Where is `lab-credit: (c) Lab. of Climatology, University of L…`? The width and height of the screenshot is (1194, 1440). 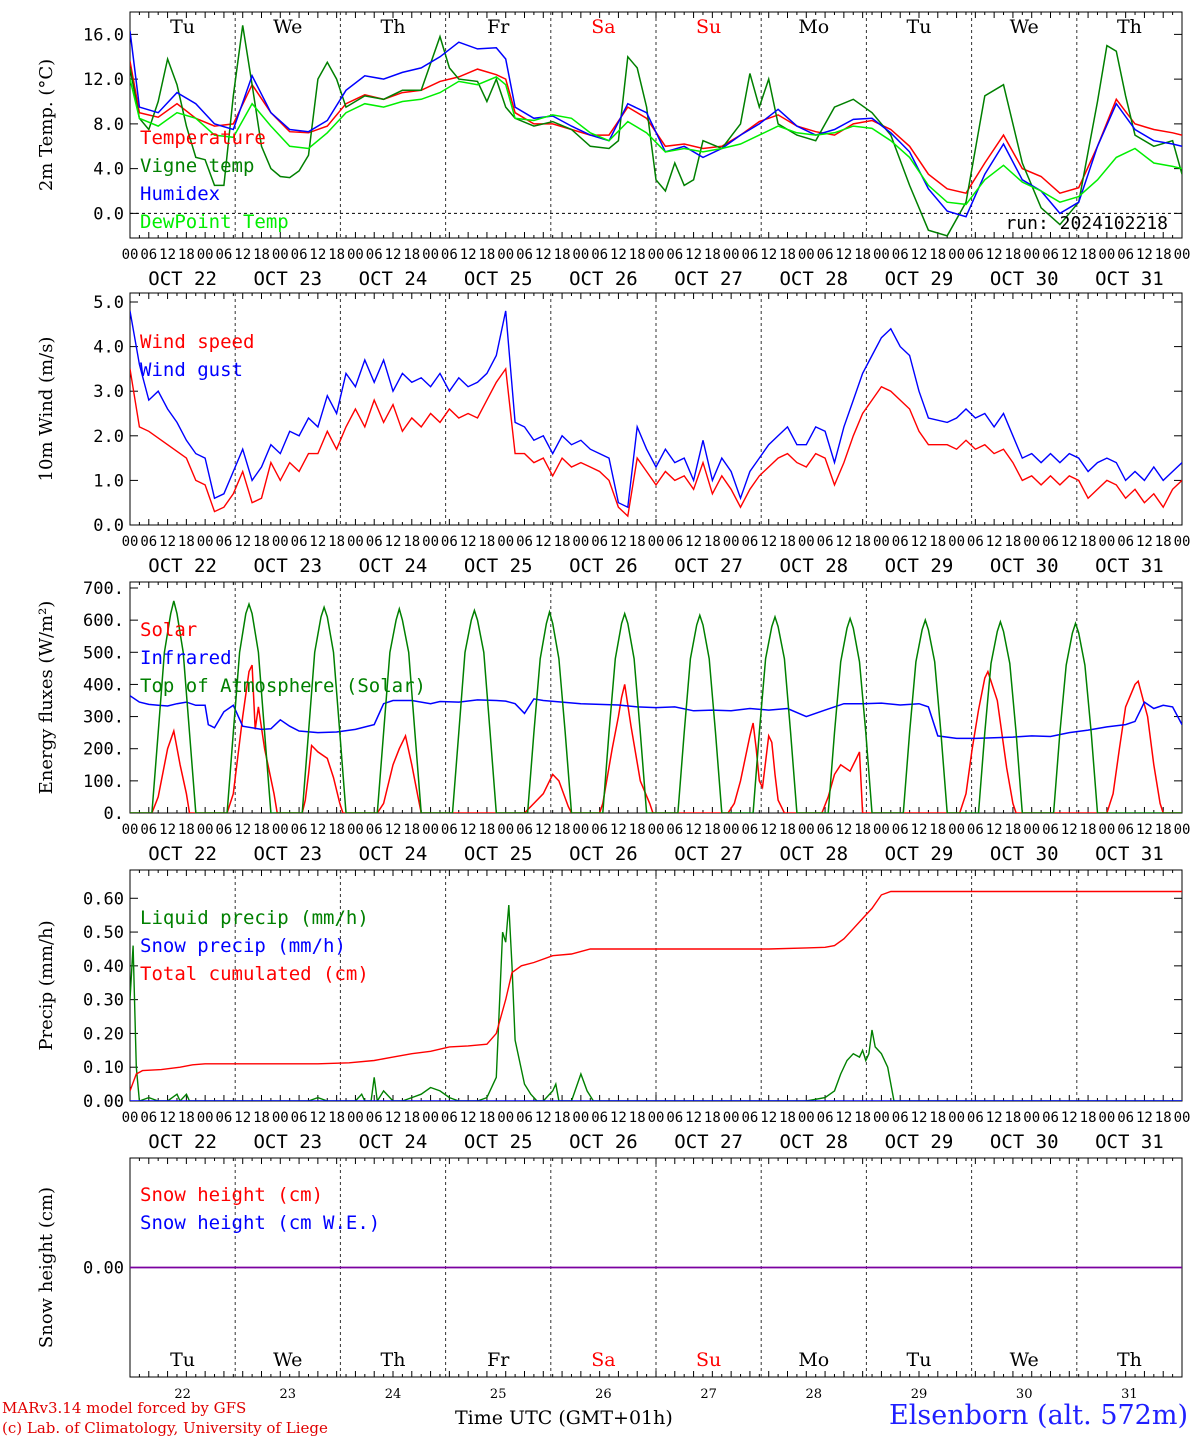
lab-credit: (c) Lab. of Climatology, University of L… is located at coordinates (165, 1428).